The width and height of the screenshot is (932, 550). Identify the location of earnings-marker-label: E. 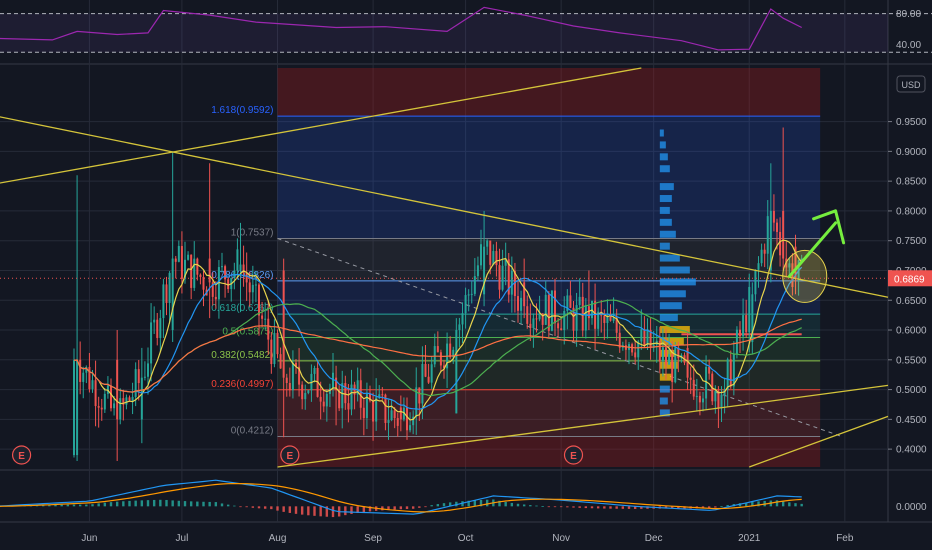
(21, 456).